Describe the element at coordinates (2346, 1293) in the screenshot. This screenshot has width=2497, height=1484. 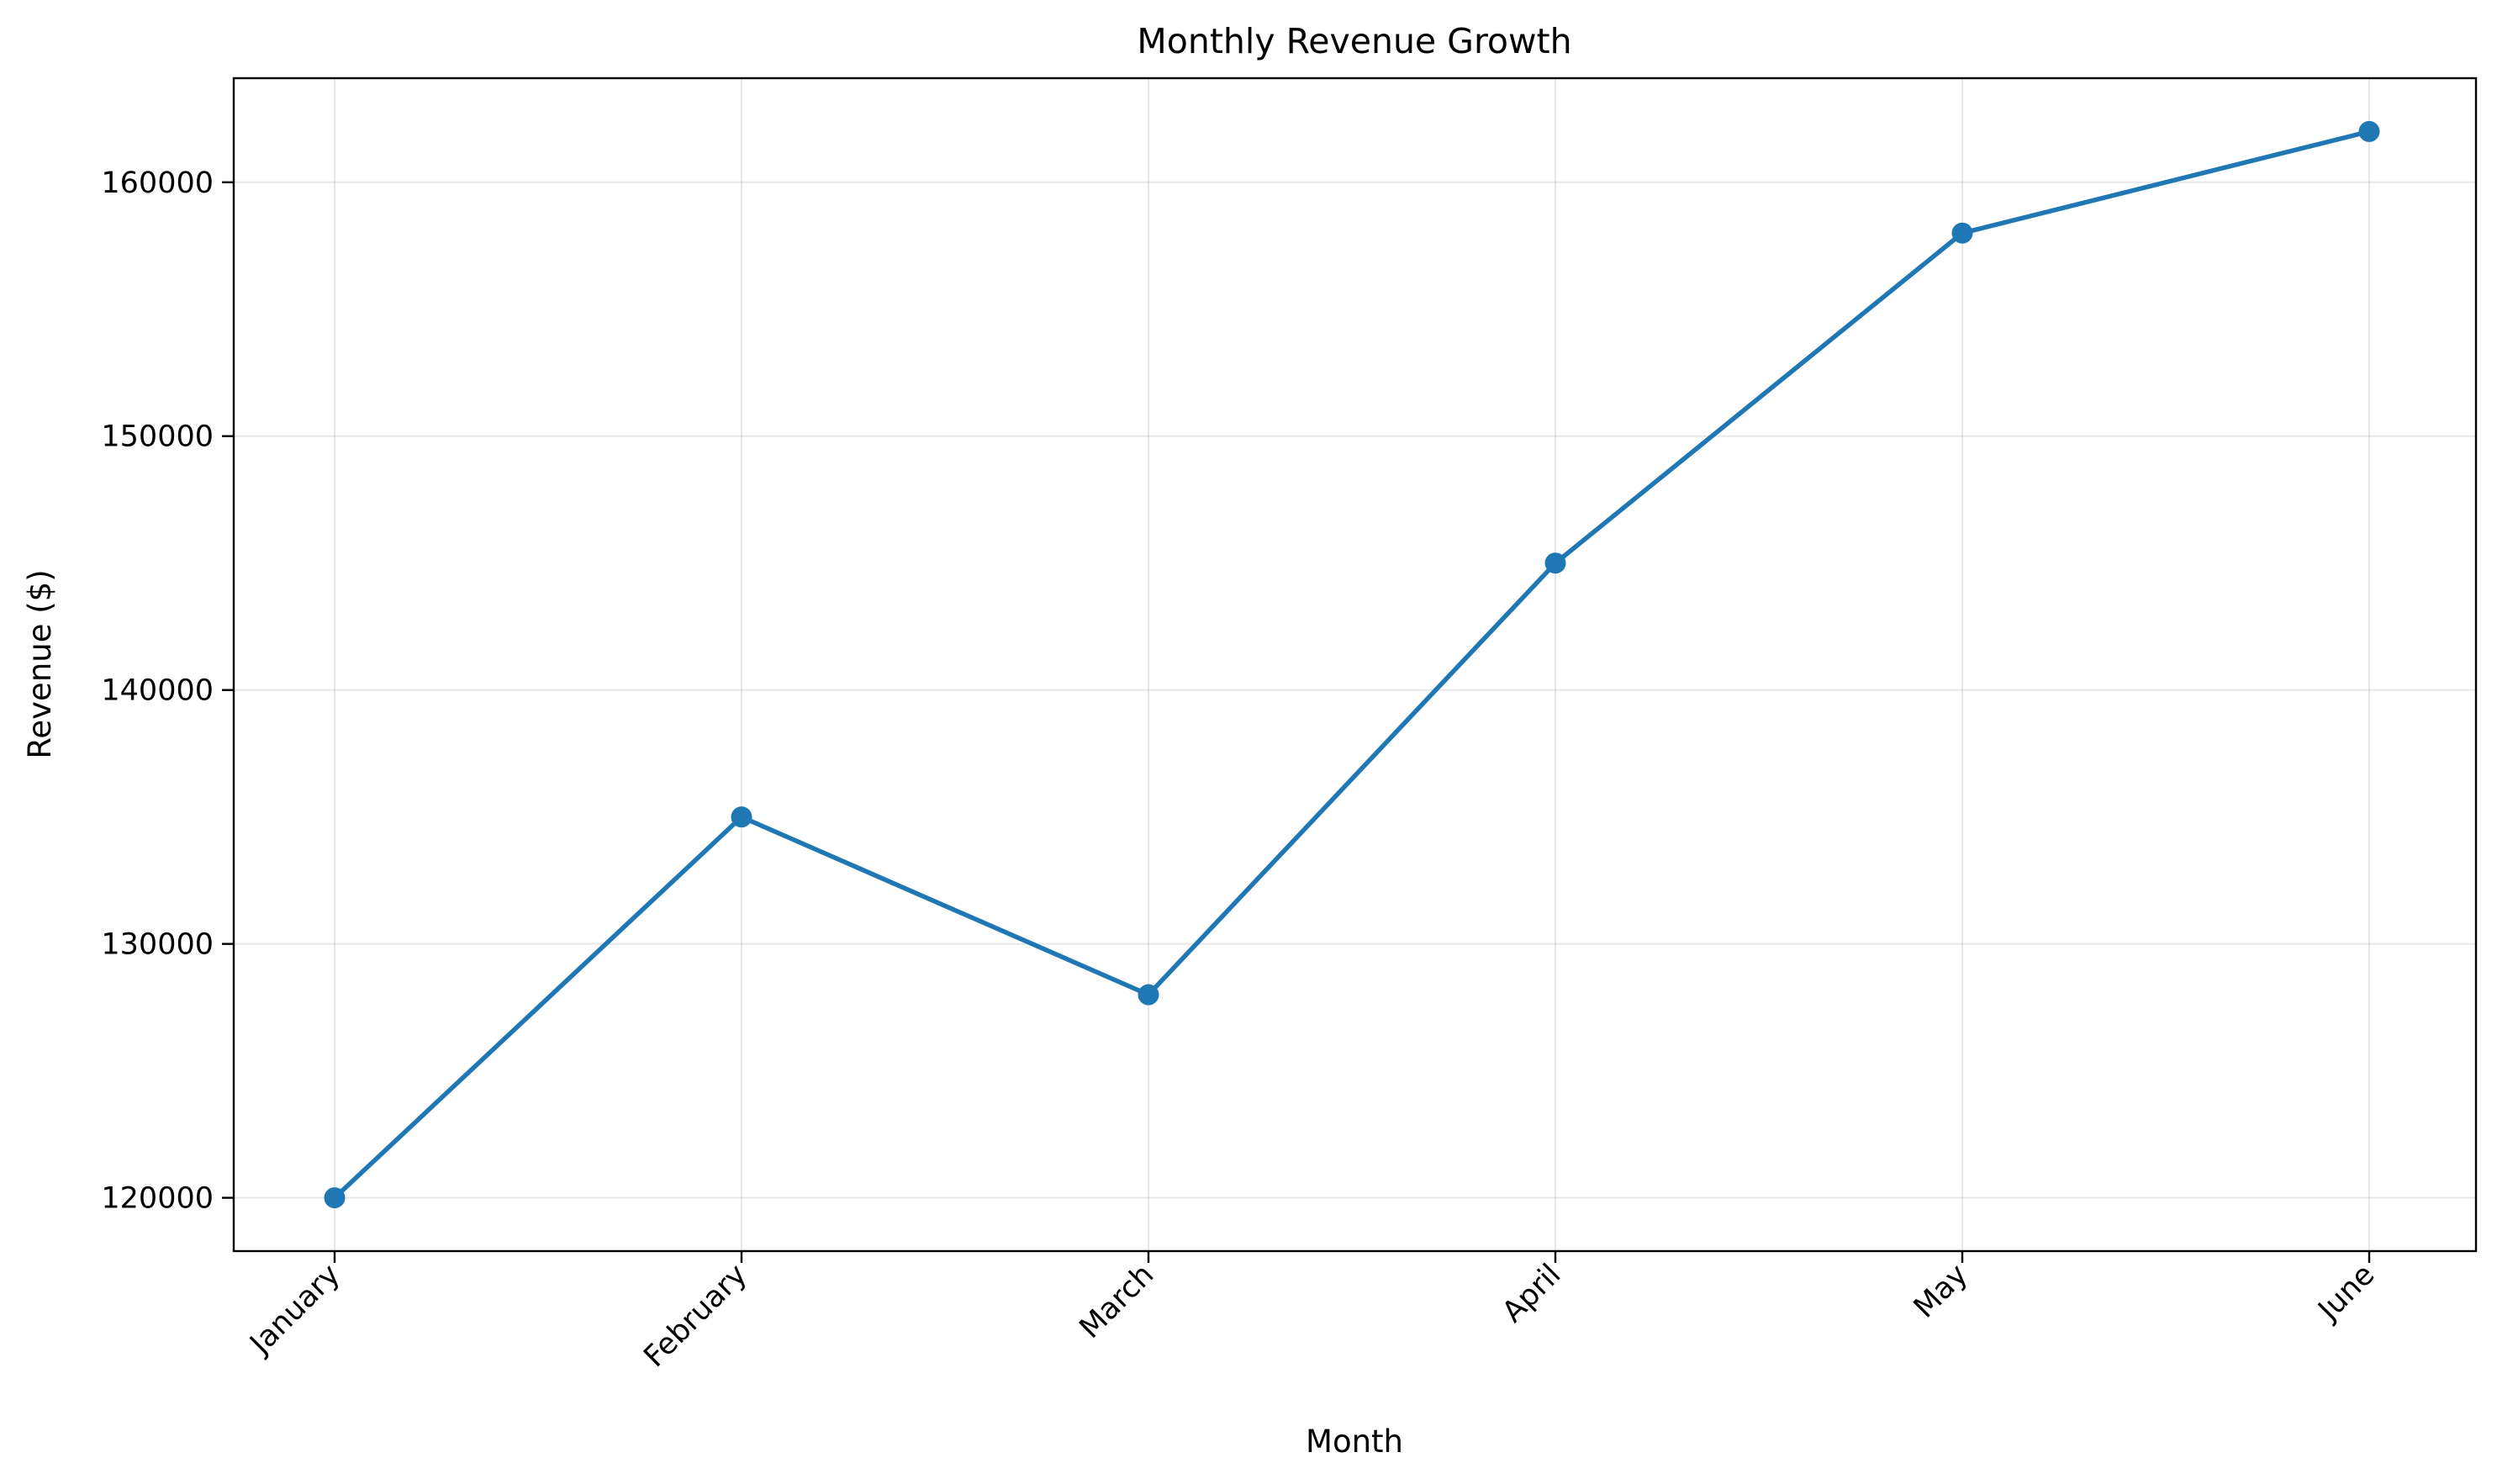
I see `x-tick-label: June` at that location.